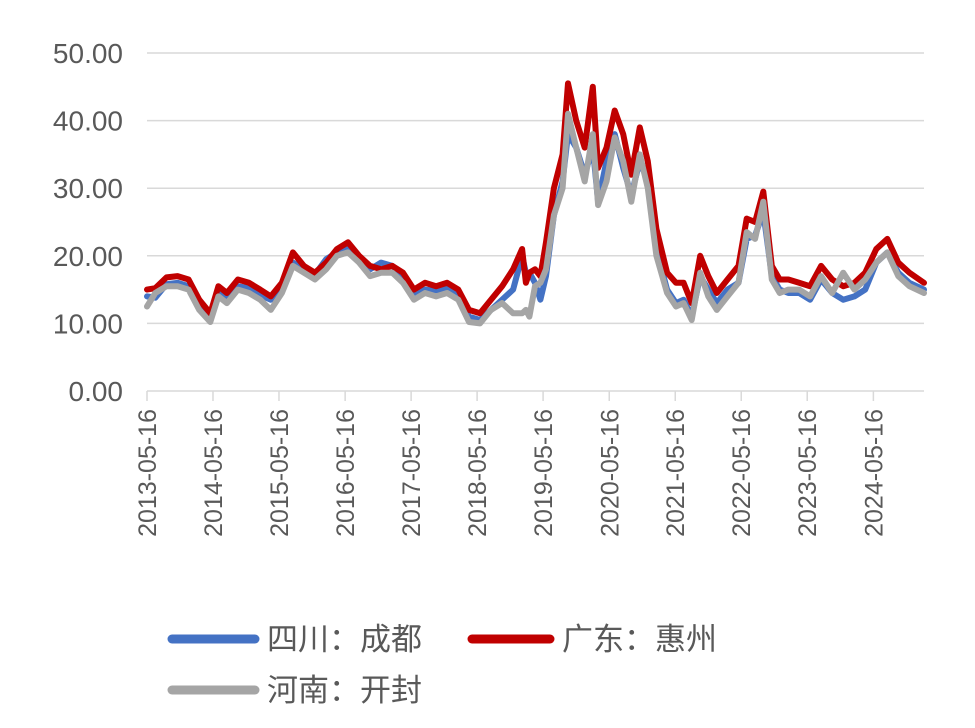 The width and height of the screenshot is (975, 728). Describe the element at coordinates (96, 391) in the screenshot. I see `y-tick-label: 0.00` at that location.